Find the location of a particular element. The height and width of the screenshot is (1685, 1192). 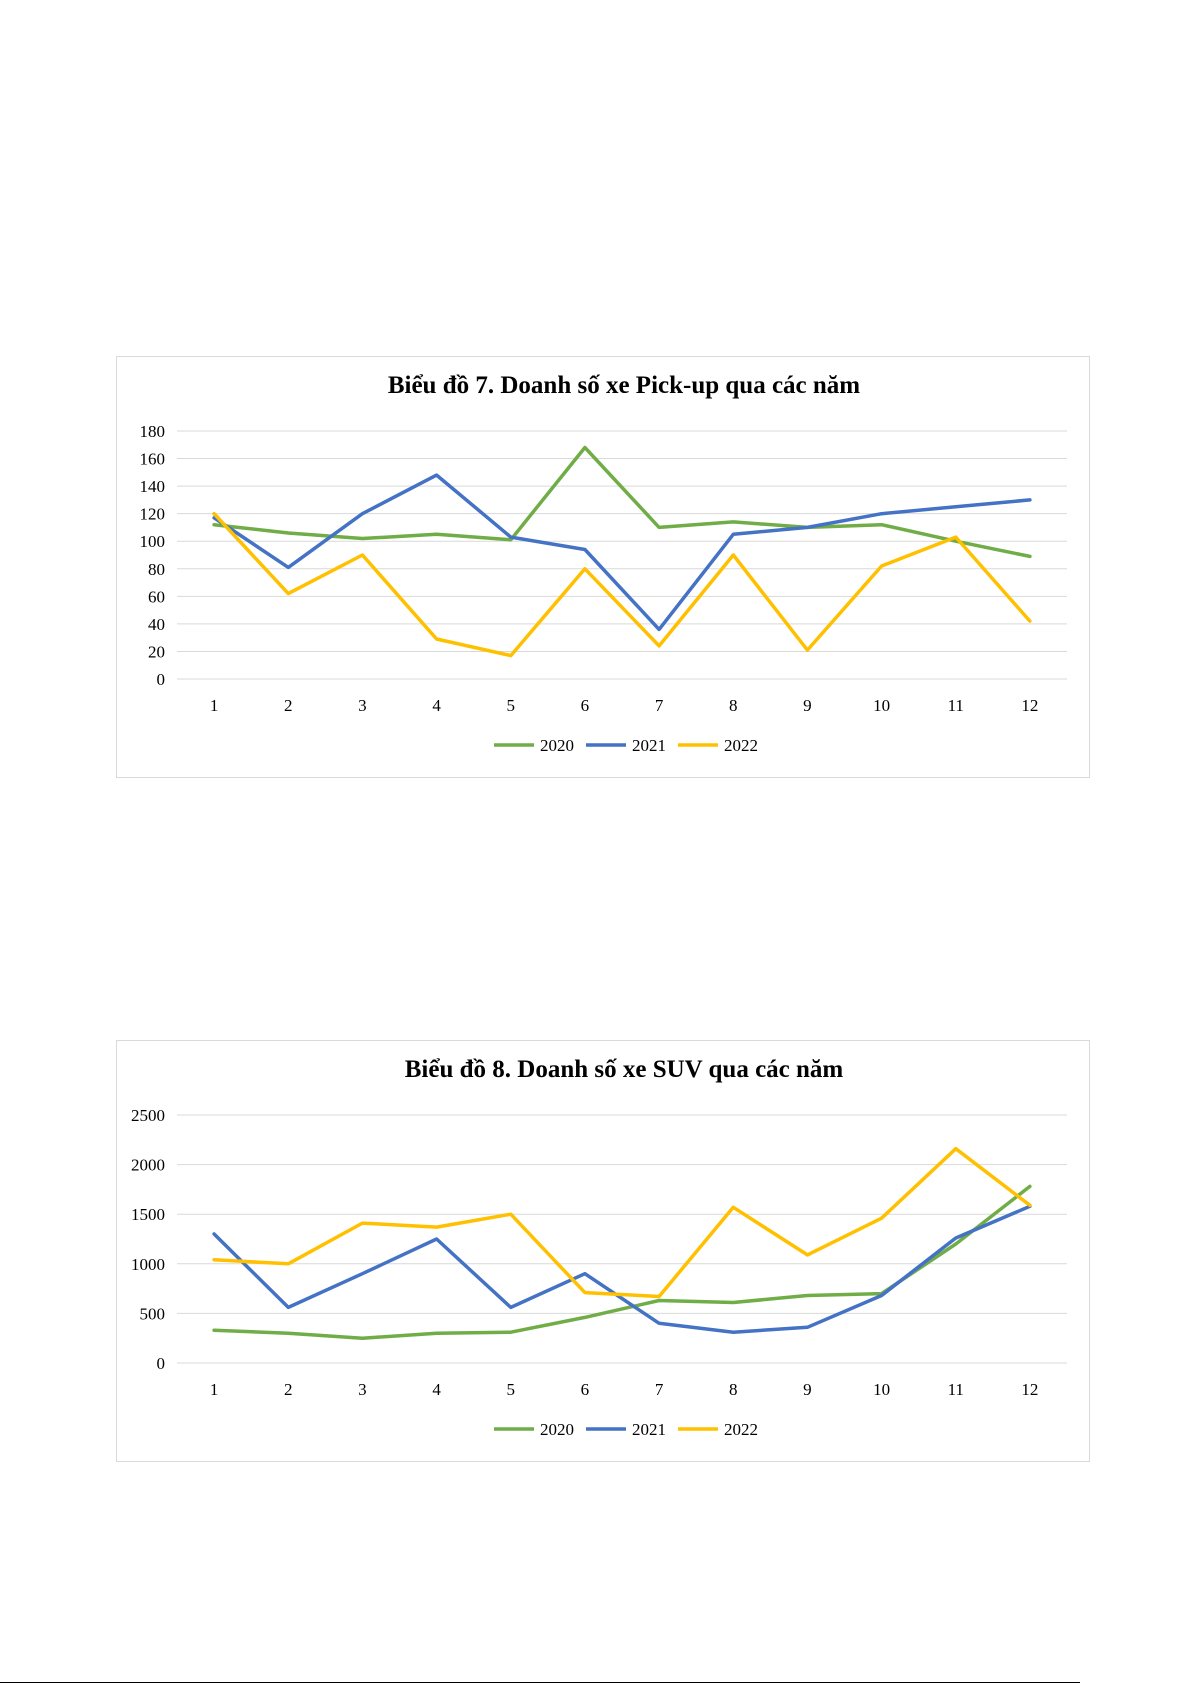

y-tick-label: 180 is located at coordinates (153, 431).